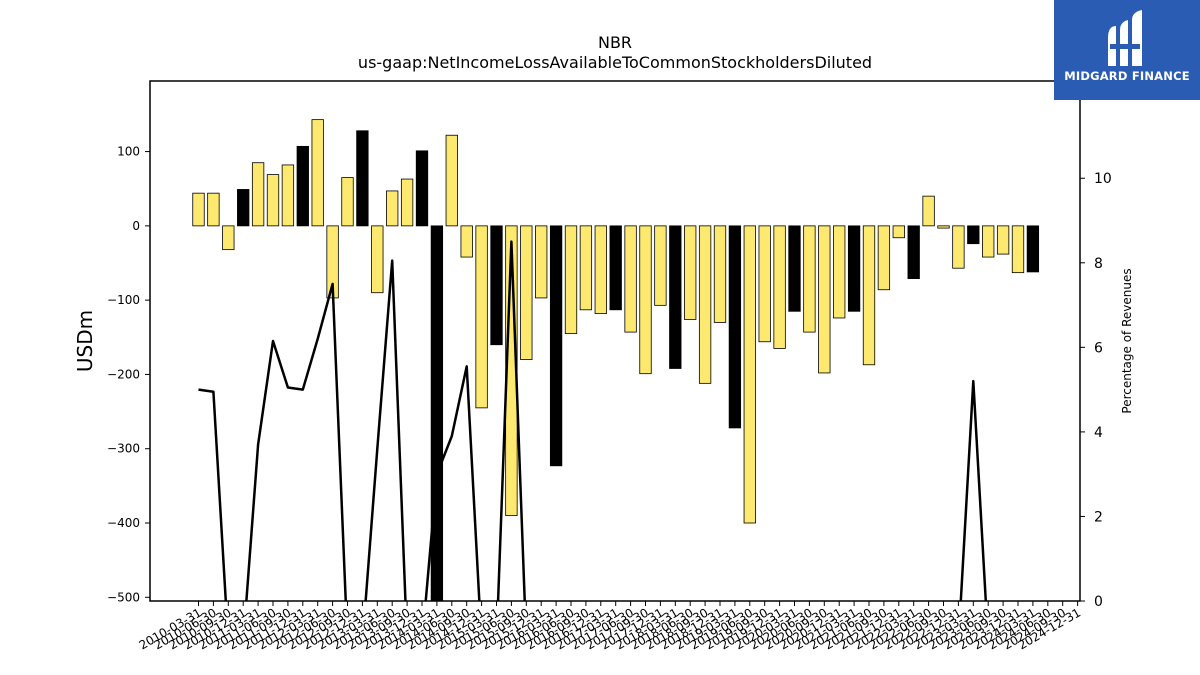  Describe the element at coordinates (1127, 76) in the screenshot. I see `logo-text: MIDGARD FINANCE` at that location.